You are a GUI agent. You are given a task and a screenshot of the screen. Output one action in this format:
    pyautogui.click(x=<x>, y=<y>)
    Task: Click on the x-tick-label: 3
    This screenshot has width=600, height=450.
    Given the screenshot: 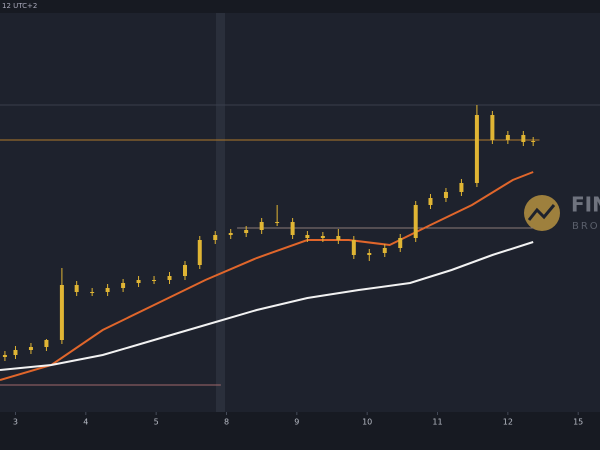 What is the action you would take?
    pyautogui.click(x=15, y=422)
    